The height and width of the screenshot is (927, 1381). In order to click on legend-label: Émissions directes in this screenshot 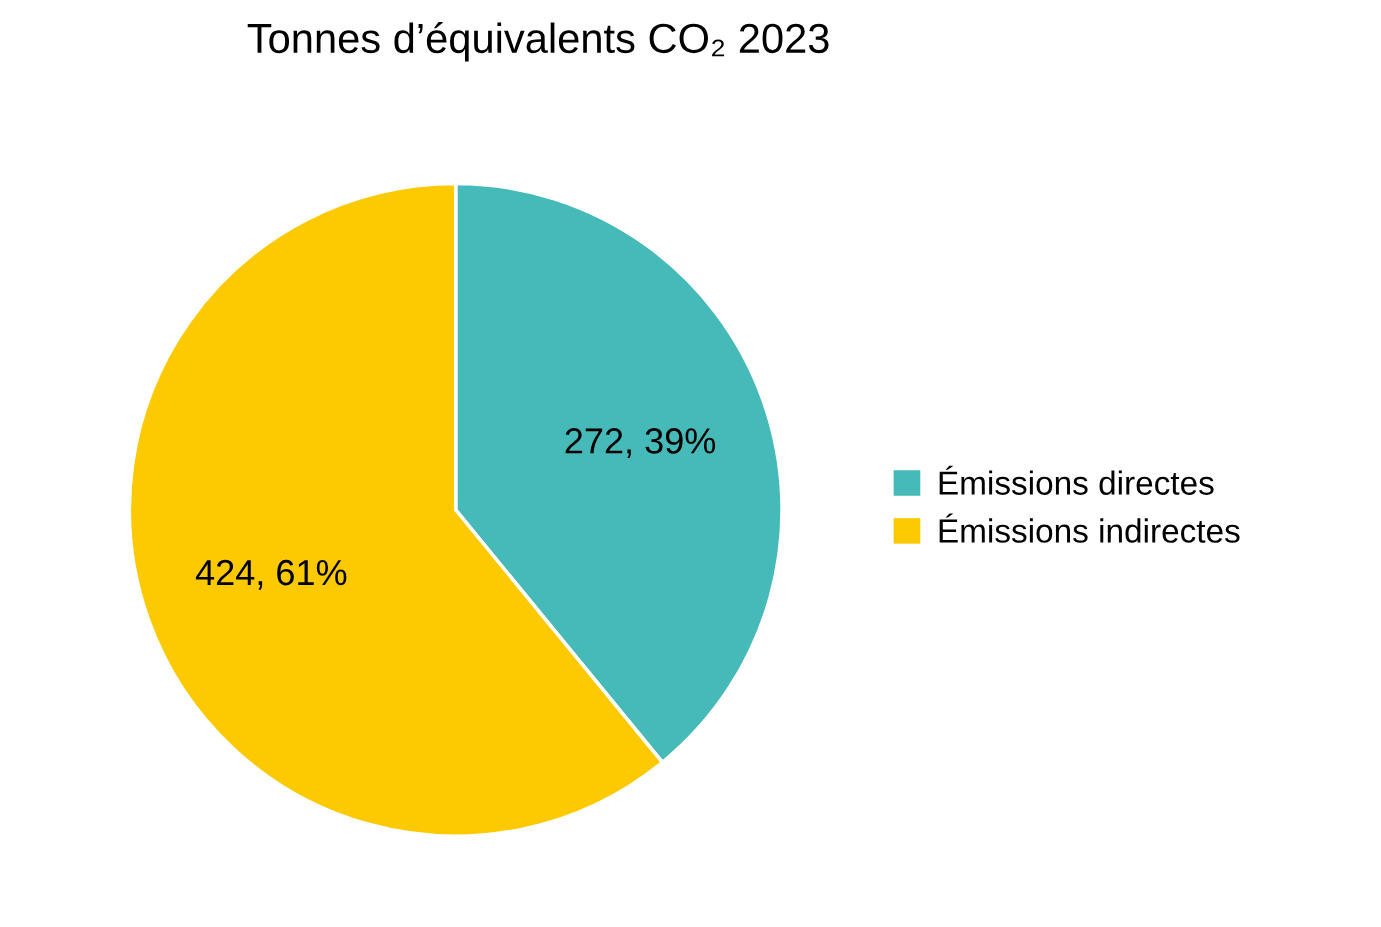, I will do `click(1076, 480)`.